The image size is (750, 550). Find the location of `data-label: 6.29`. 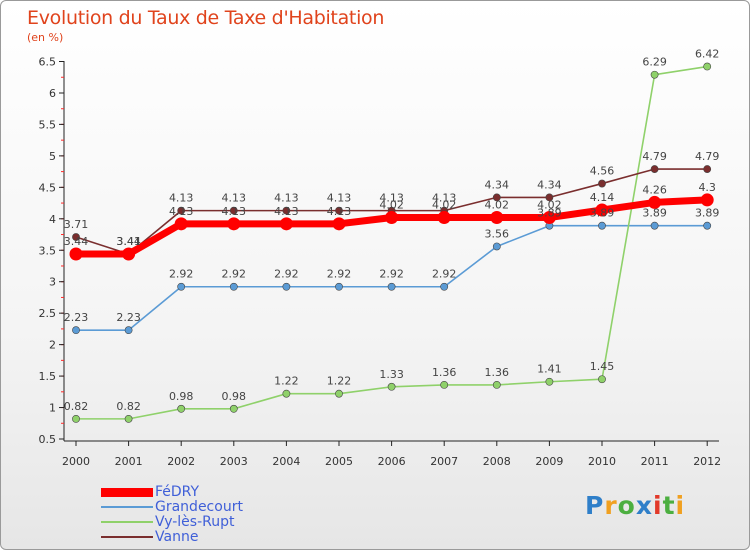

data-label: 6.29 is located at coordinates (654, 62).